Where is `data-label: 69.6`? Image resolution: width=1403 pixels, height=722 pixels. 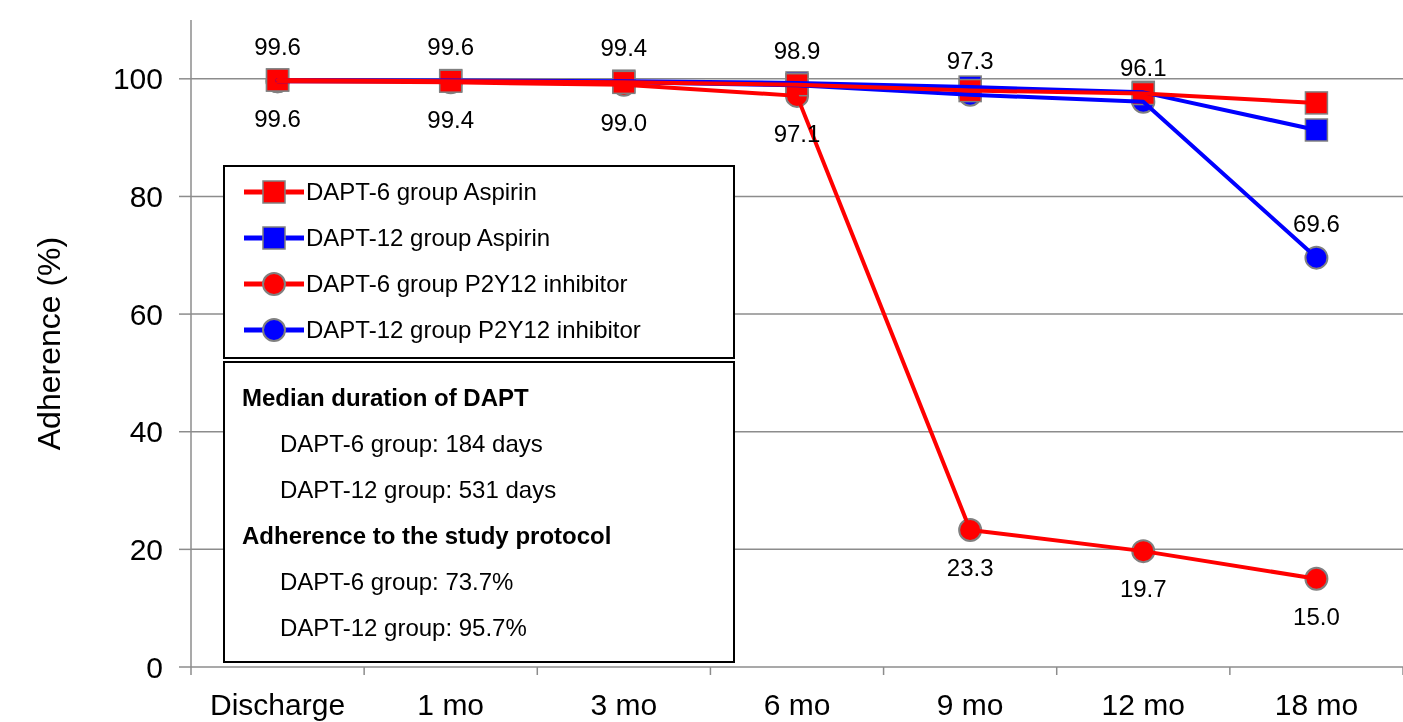 data-label: 69.6 is located at coordinates (1316, 223).